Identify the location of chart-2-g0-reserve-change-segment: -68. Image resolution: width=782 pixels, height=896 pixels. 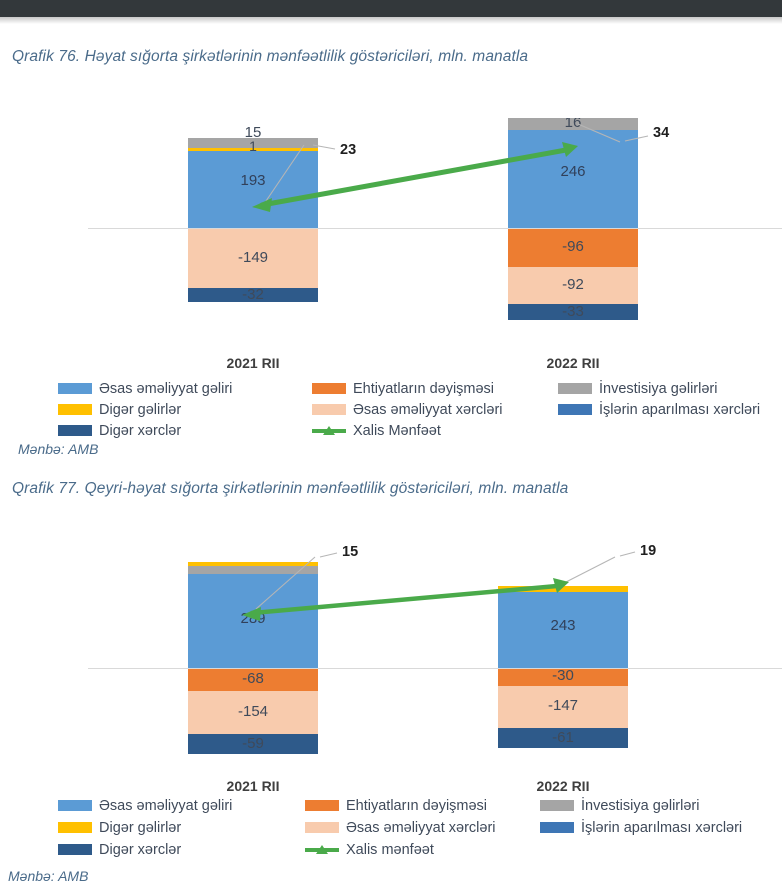
(253, 680).